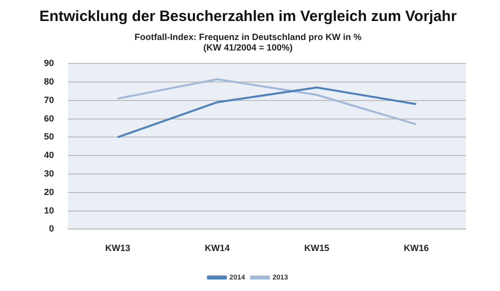 The height and width of the screenshot is (291, 500). Describe the element at coordinates (217, 248) in the screenshot. I see `x-tick-label: KW14` at that location.